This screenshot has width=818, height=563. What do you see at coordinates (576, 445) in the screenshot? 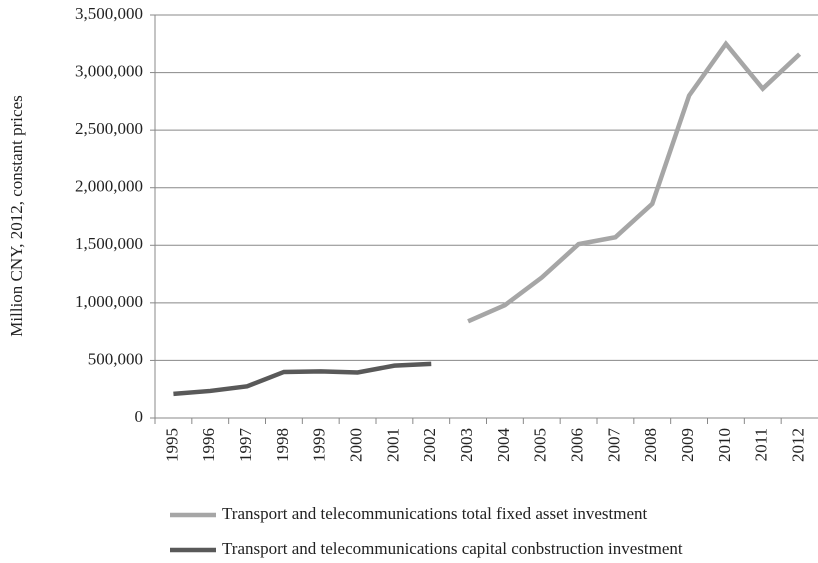
I see `x-tick-label: 2006` at bounding box center [576, 445].